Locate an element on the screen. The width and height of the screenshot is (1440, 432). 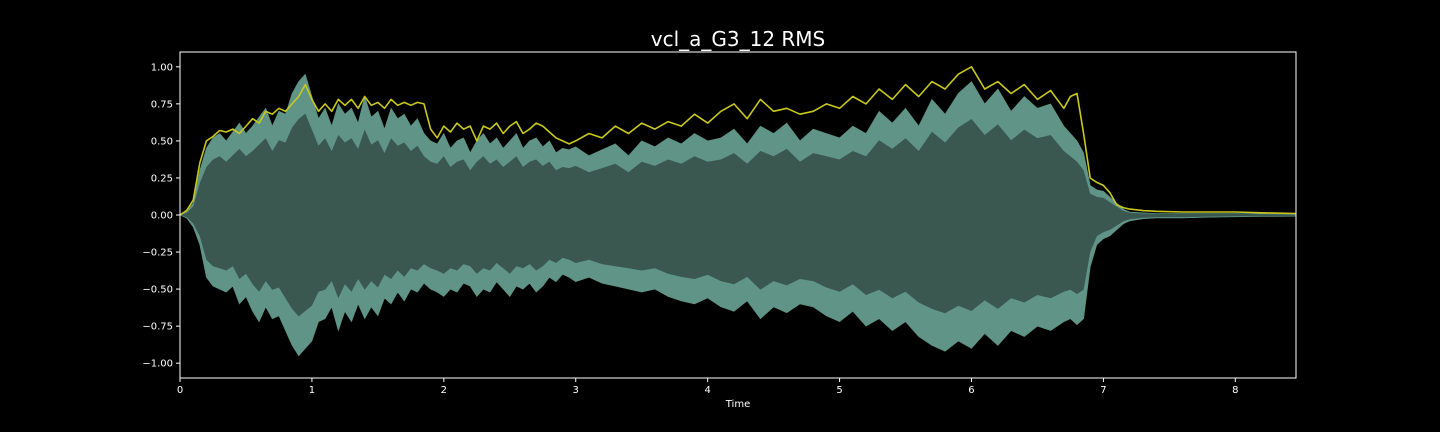
y-tick-label: 0.25 is located at coordinates (162, 178).